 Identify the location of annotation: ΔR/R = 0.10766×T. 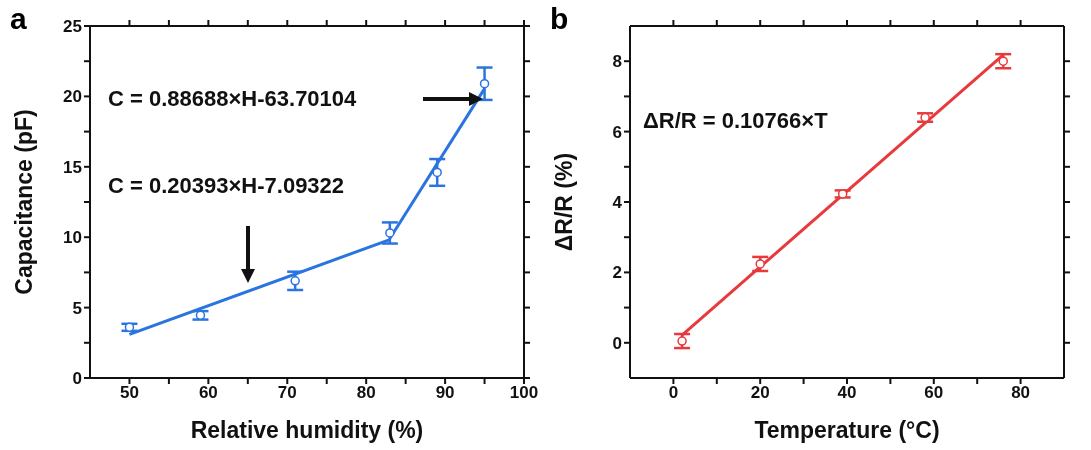
(735, 121).